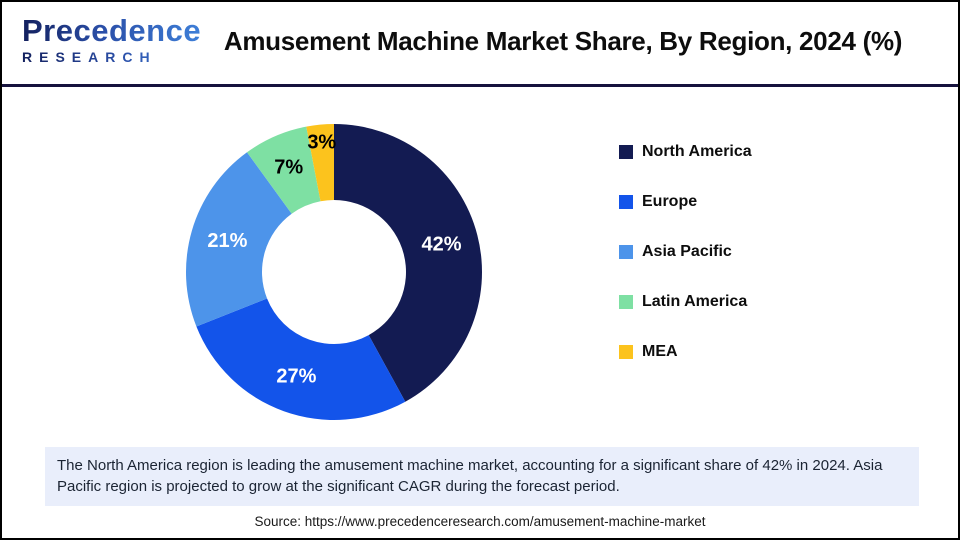  Describe the element at coordinates (227, 241) in the screenshot. I see `slice-label-asia-pacific: 21%` at that location.